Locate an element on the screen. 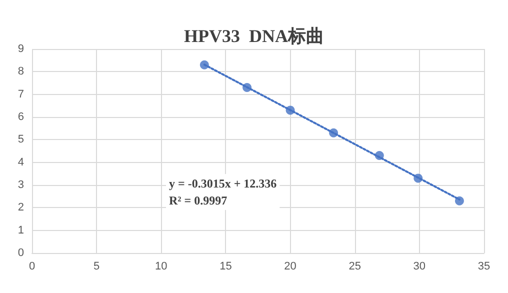 This screenshot has height=293, width=508. y-tick-label: 8 is located at coordinates (21, 72).